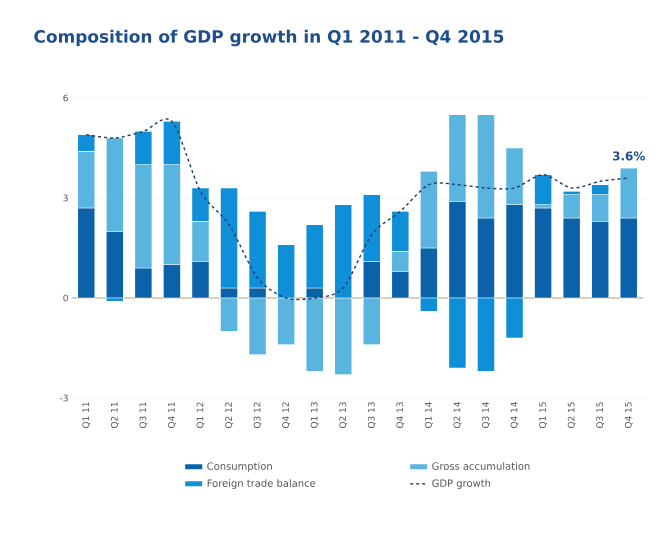  I want to click on x-tick-label: Q2 12, so click(229, 415).